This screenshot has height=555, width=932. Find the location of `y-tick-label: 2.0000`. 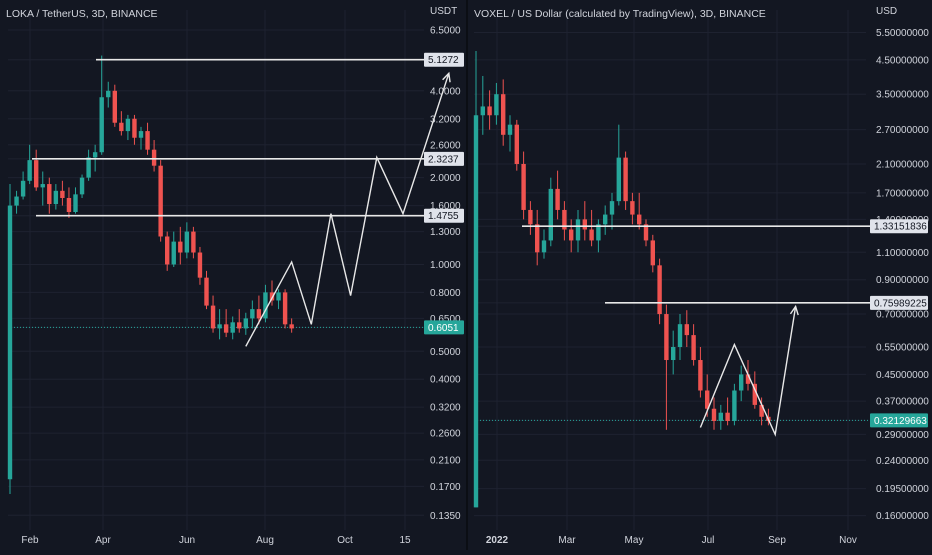

y-tick-label: 2.0000 is located at coordinates (445, 178).